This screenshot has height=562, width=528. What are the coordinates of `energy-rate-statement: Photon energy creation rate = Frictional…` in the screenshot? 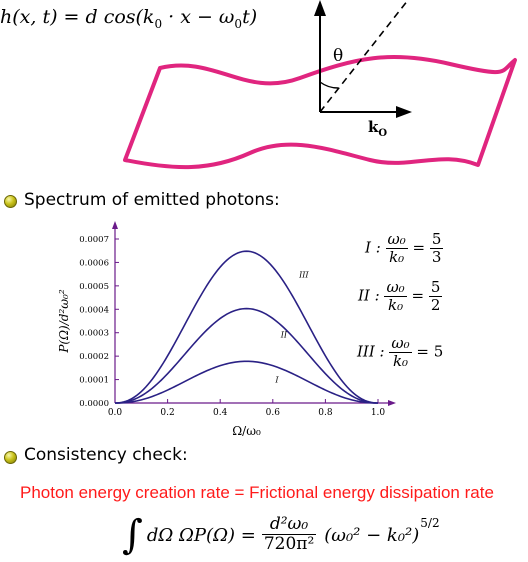 It's located at (257, 492).